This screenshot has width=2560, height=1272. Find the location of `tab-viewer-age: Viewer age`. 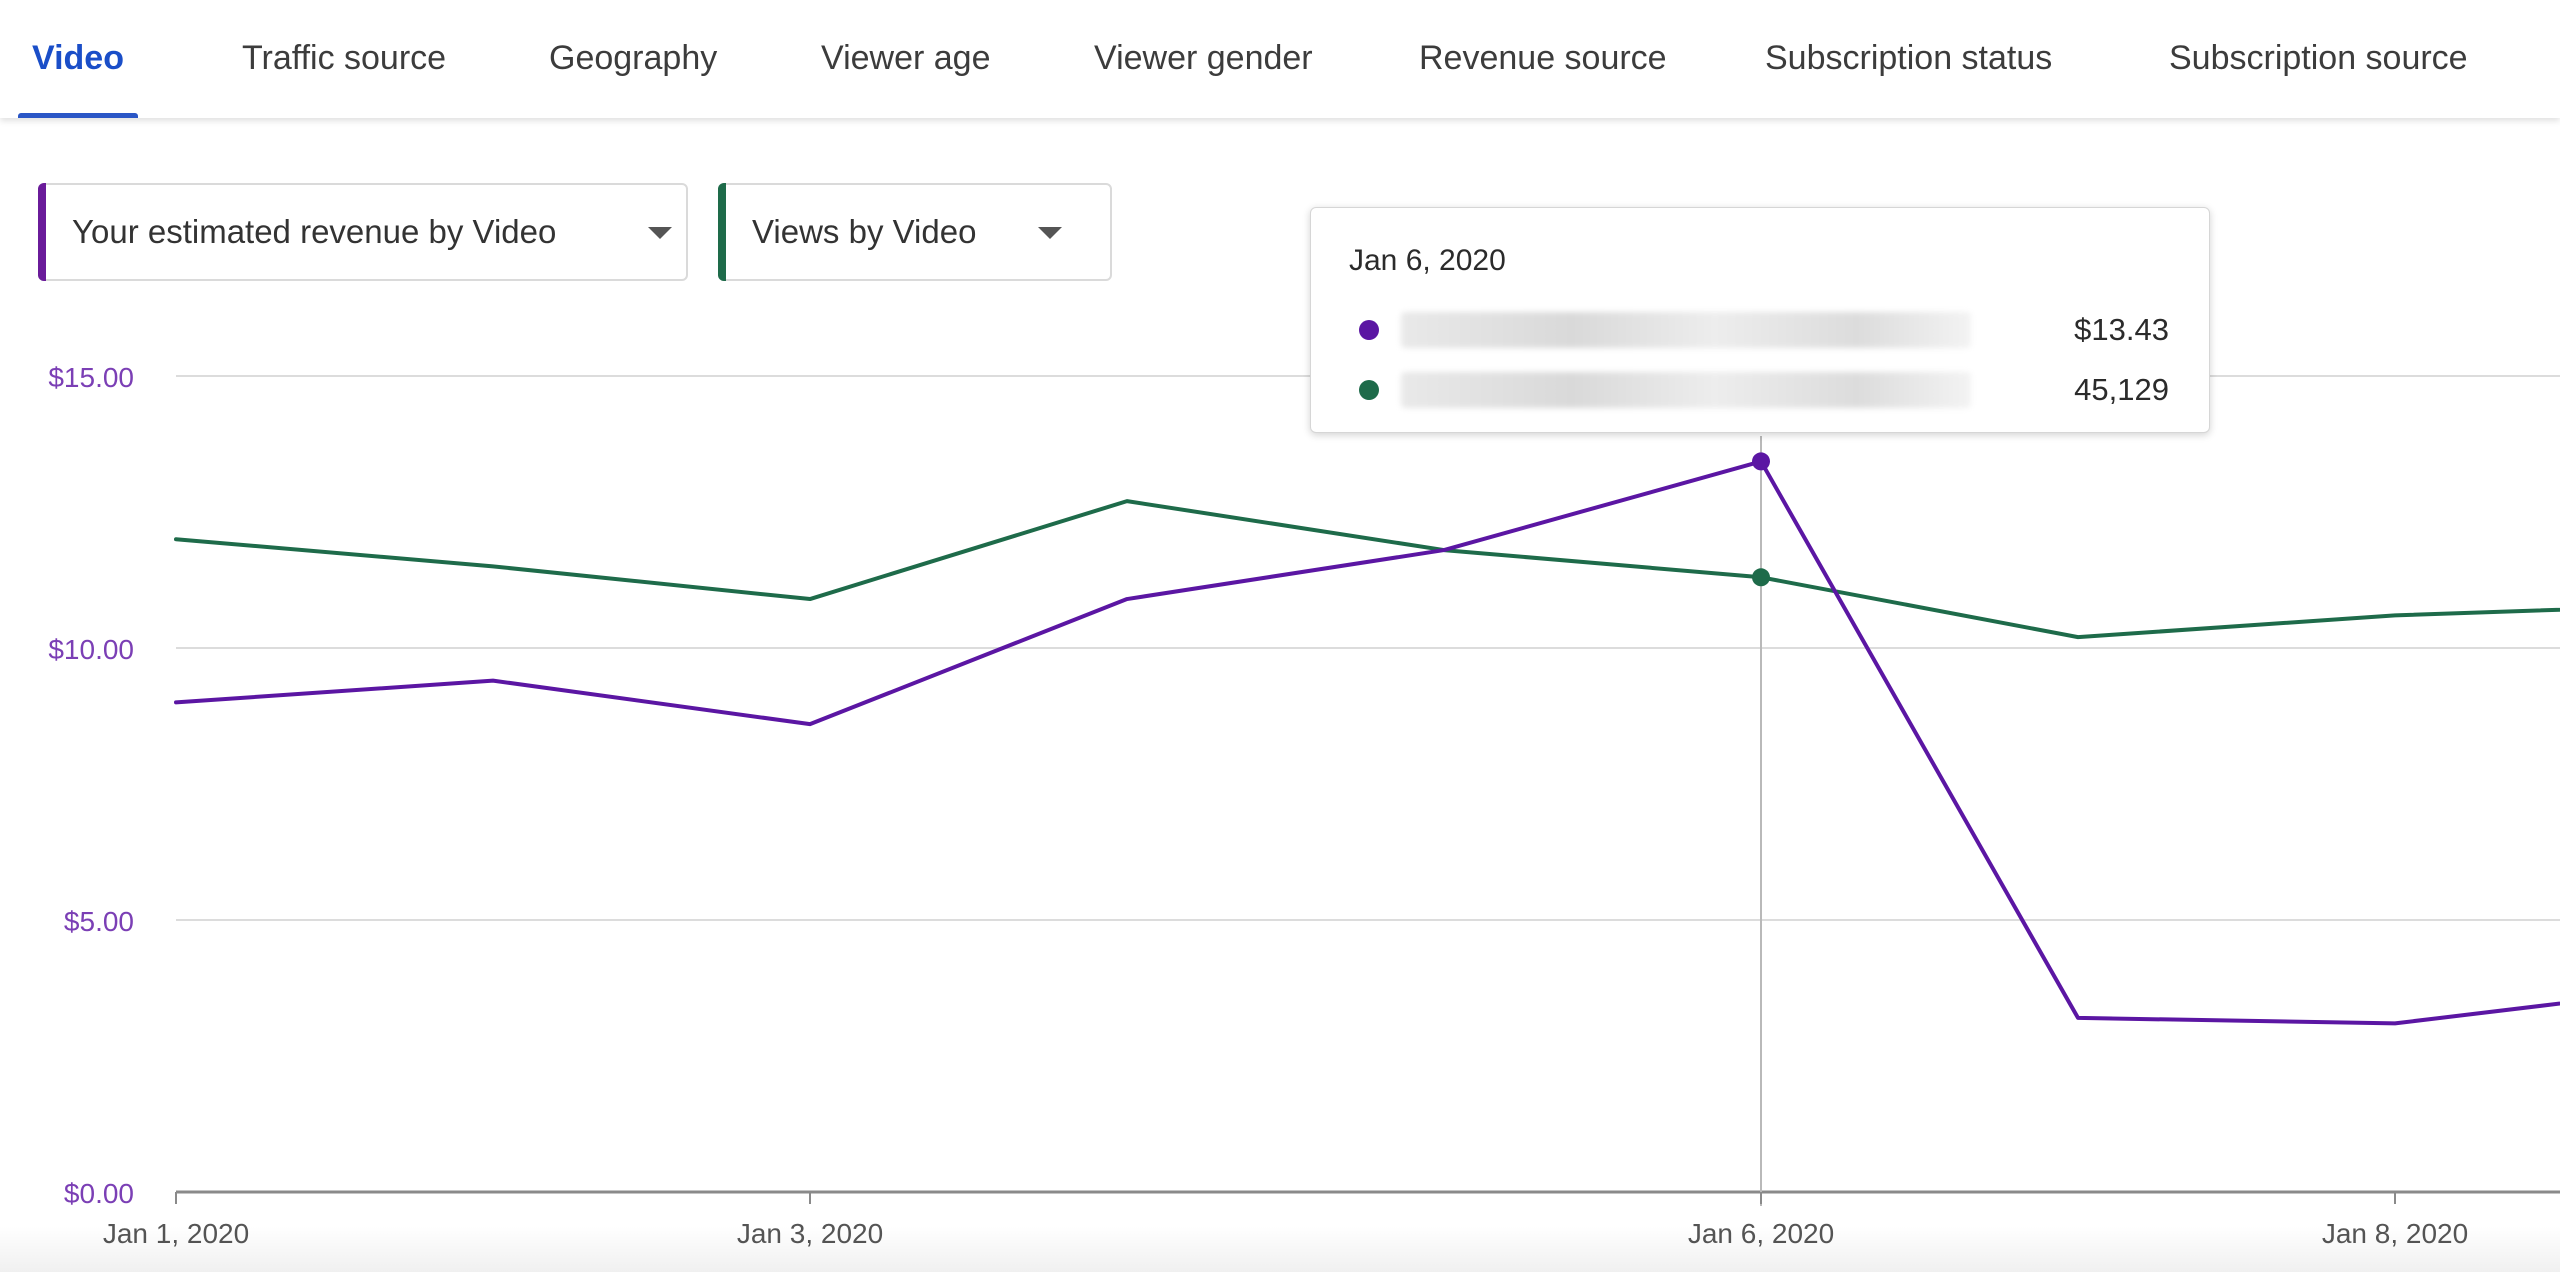

tab-viewer-age: Viewer age is located at coordinates (906, 58).